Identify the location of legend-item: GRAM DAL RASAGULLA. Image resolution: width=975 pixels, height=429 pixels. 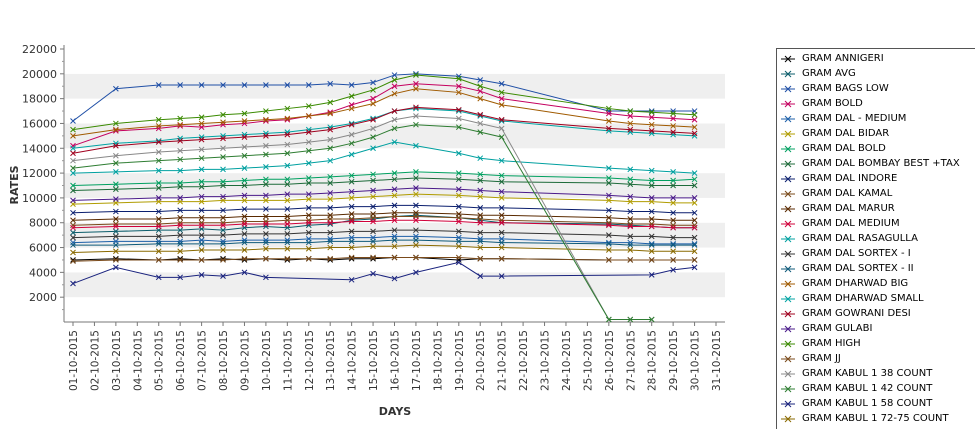
(876, 239).